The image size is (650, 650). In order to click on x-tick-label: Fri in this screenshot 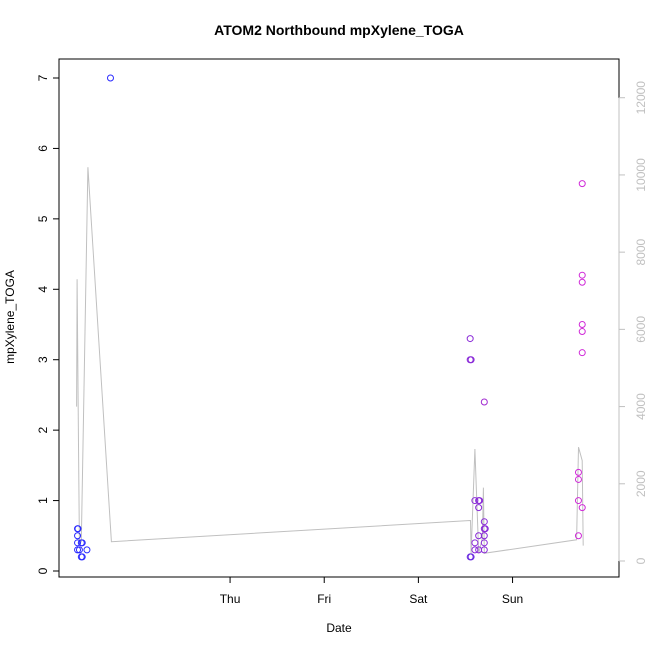, I will do `click(324, 599)`.